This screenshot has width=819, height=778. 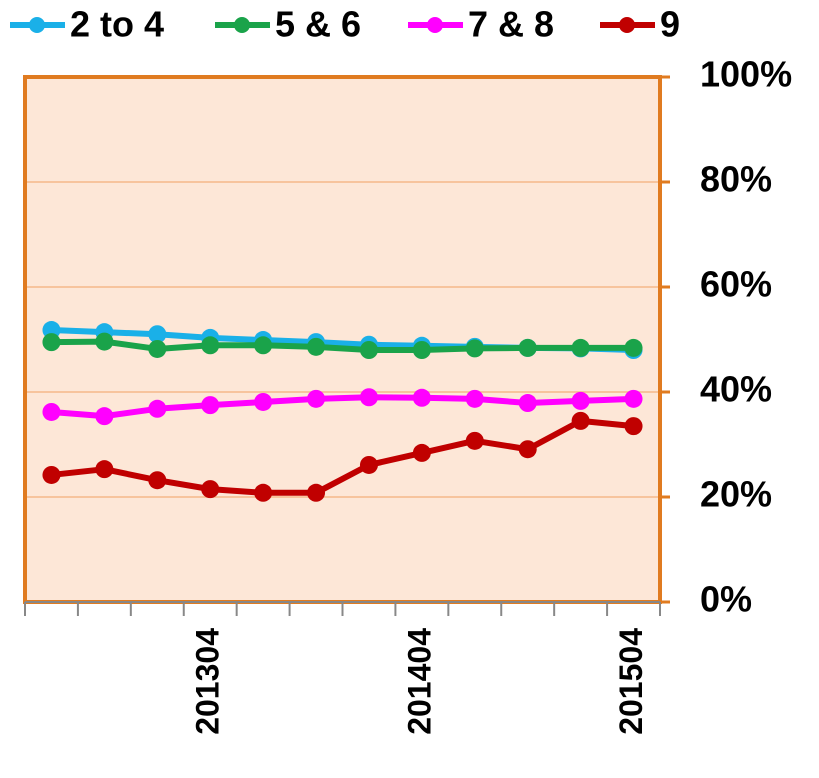 I want to click on legend-label: 5 & 6, so click(x=318, y=24).